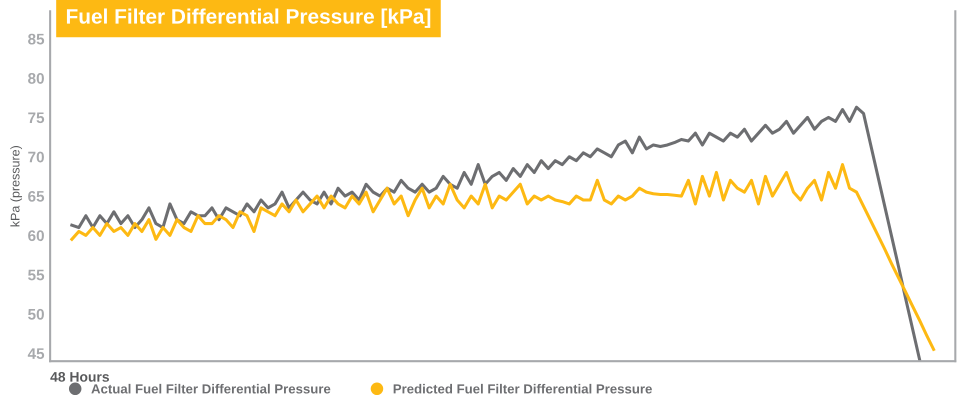 This screenshot has width=964, height=404. I want to click on y-tick-label: 75, so click(36, 118).